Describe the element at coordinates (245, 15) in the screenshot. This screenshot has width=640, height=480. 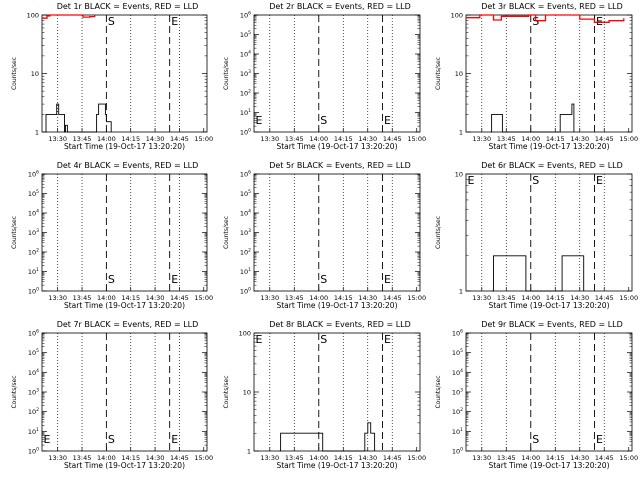
I see `panel-2-ytick-label: 10⁶` at that location.